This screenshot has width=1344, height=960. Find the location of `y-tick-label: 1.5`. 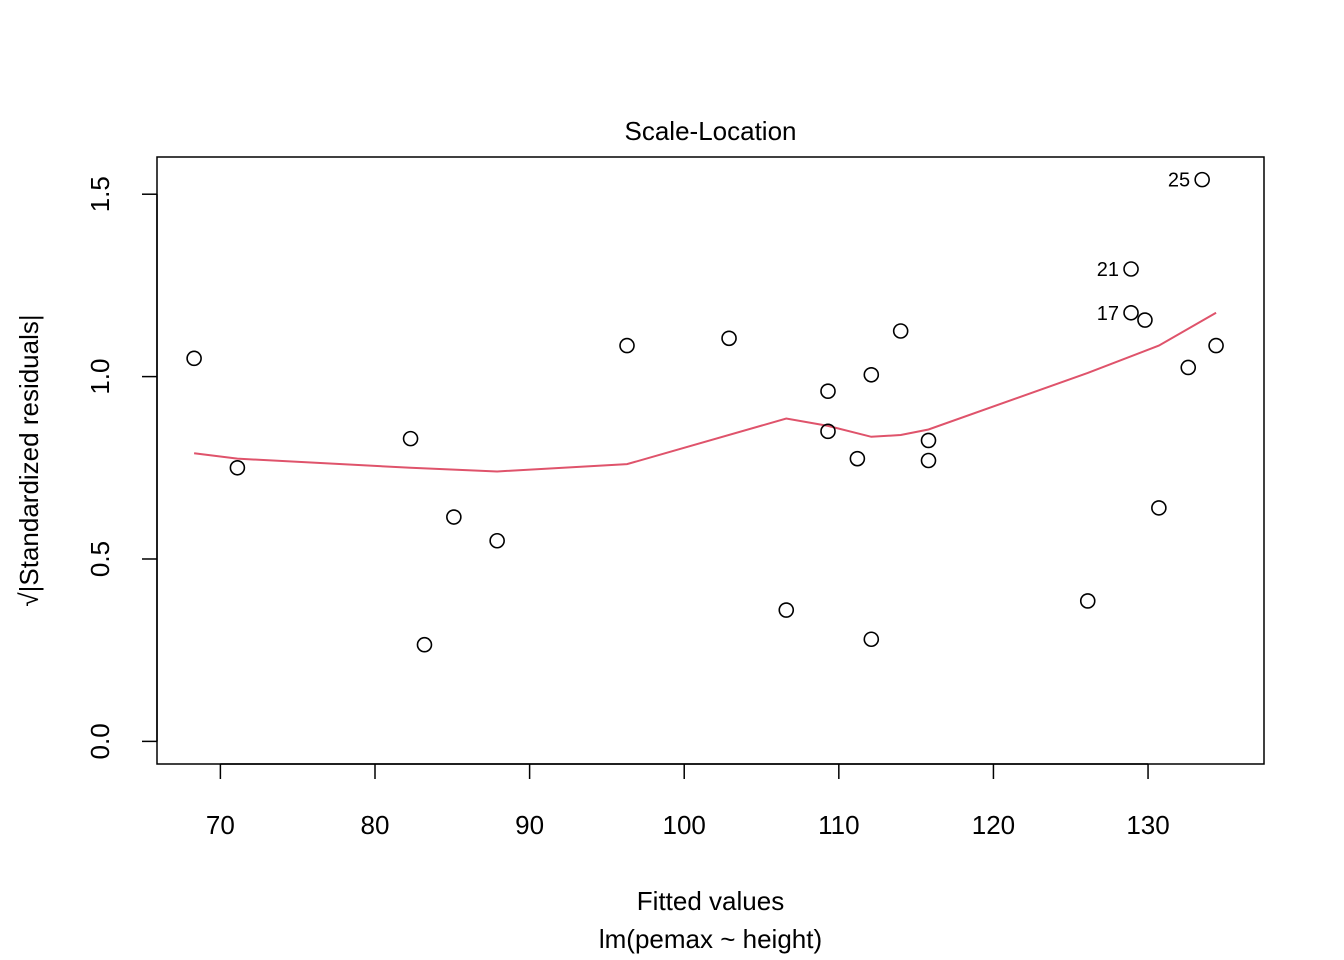

y-tick-label: 1.5 is located at coordinates (100, 194).